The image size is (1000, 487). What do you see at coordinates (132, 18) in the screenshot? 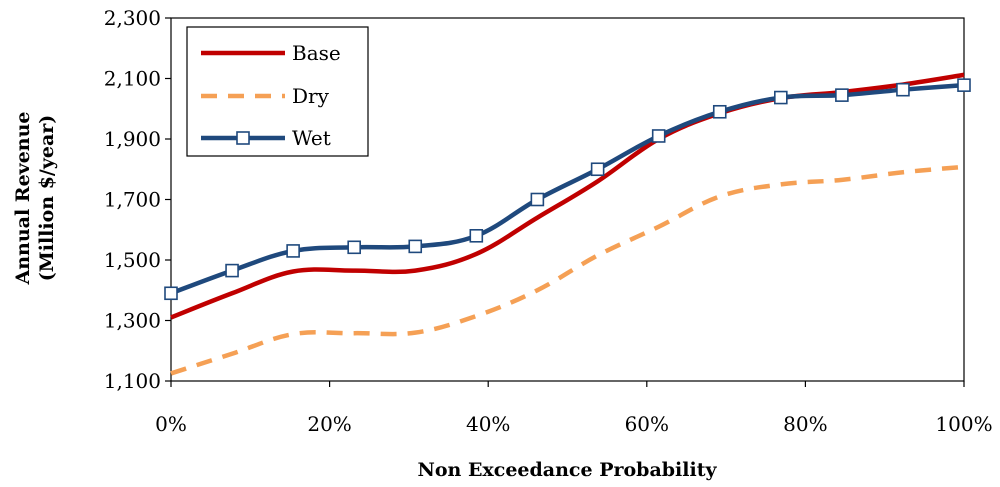
I see `y-tick-label: 2,300` at bounding box center [132, 18].